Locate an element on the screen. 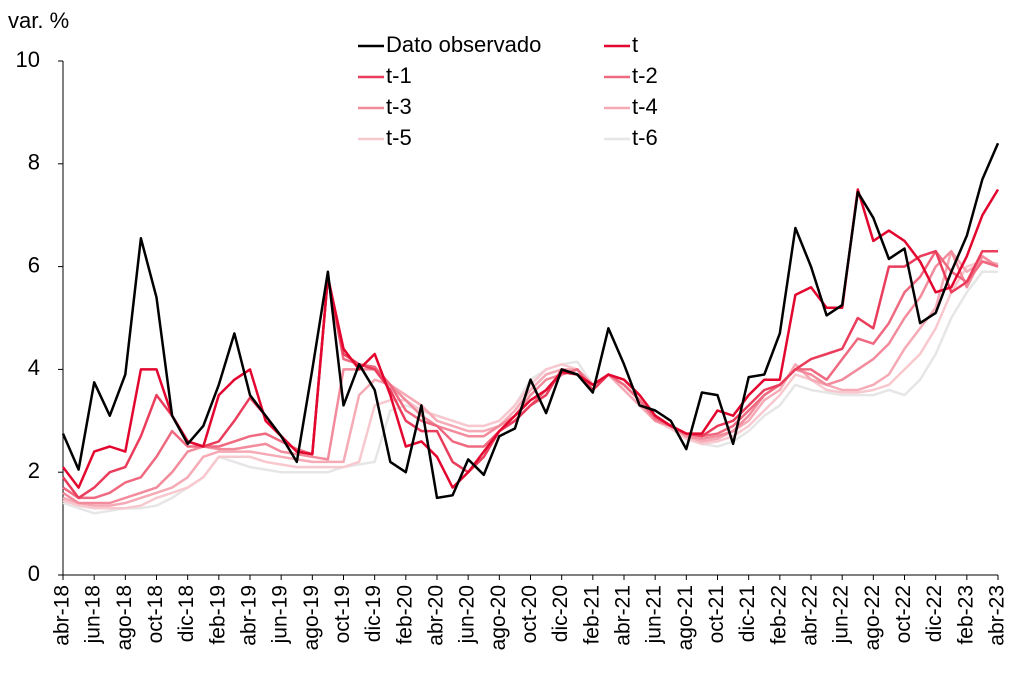 Image resolution: width=1013 pixels, height=683 pixels. x-tick-label: feb-19 is located at coordinates (217, 615).